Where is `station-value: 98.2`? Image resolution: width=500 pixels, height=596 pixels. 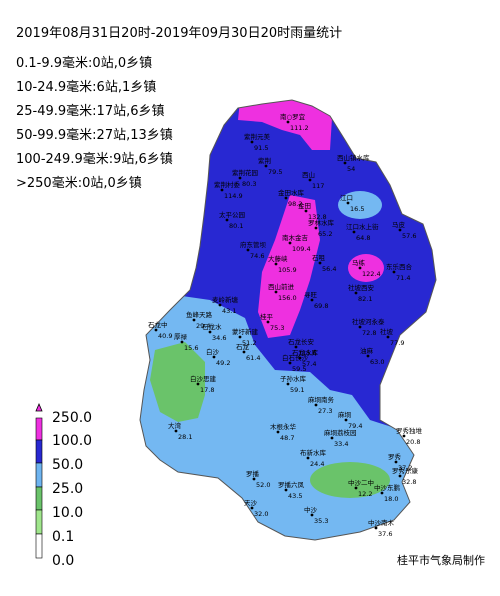 station-value: 98.2 is located at coordinates (295, 204).